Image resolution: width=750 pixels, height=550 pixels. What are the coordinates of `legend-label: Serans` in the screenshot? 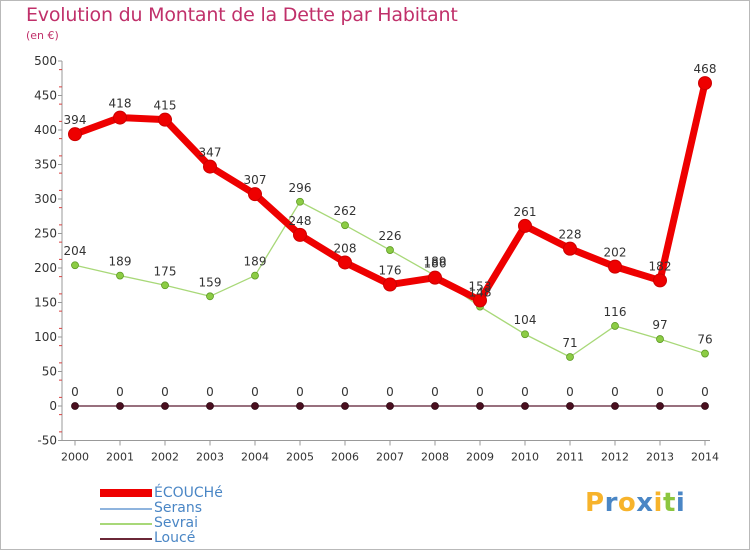 It's located at (178, 508).